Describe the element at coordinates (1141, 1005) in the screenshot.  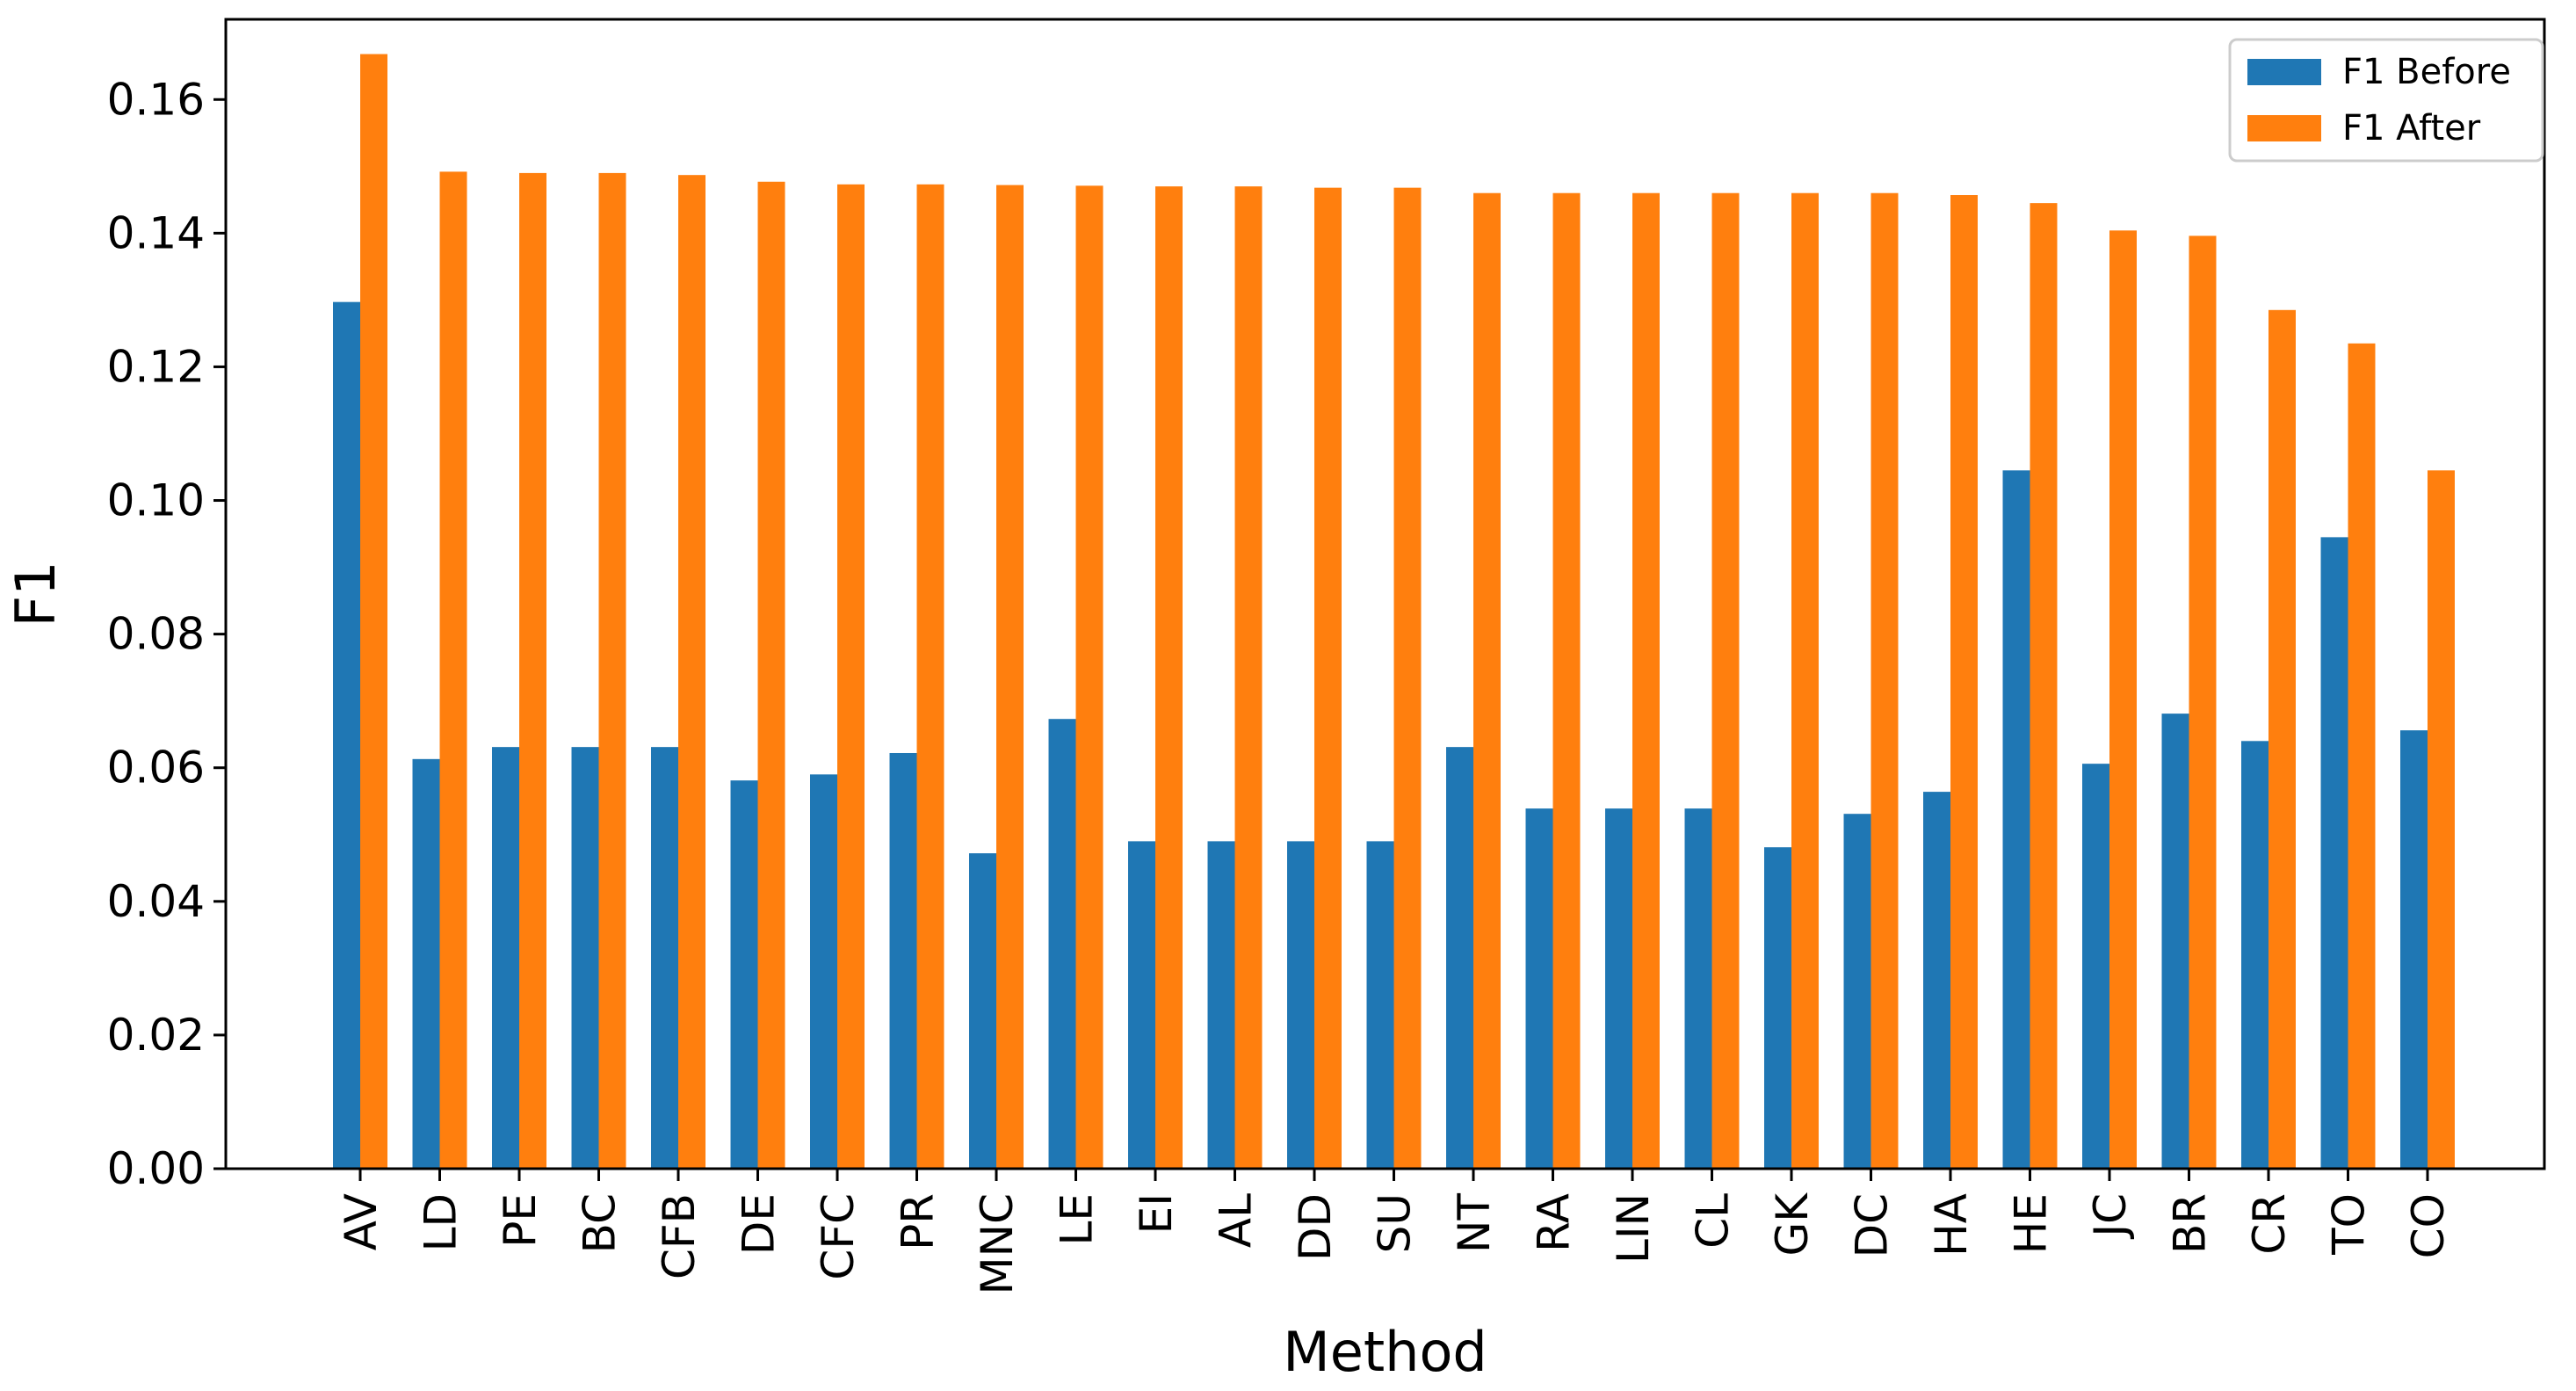
I see `bar-before-ei` at that location.